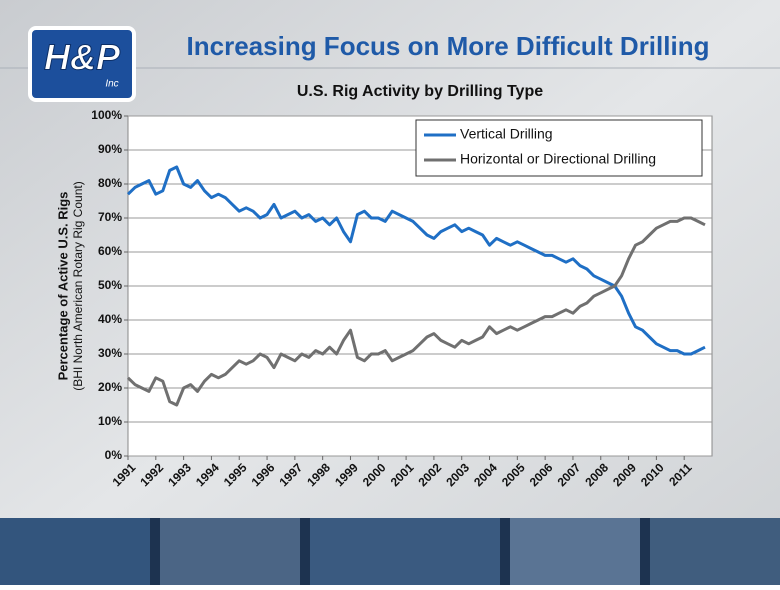 Image resolution: width=780 pixels, height=590 pixels. What do you see at coordinates (110, 387) in the screenshot?
I see `y-tick-label: 20%` at bounding box center [110, 387].